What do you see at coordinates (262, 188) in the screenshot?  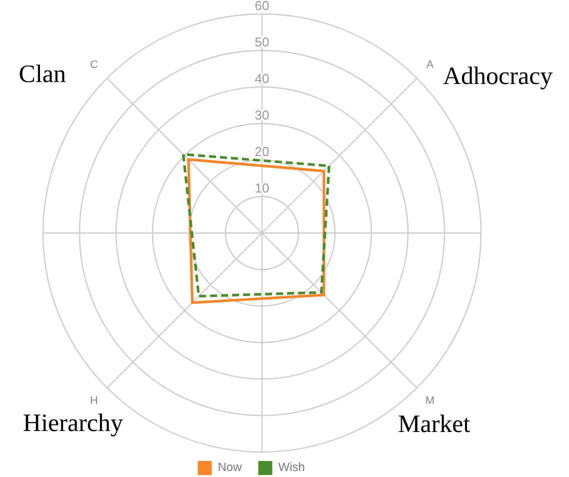 I see `y-tick-label: 10` at bounding box center [262, 188].